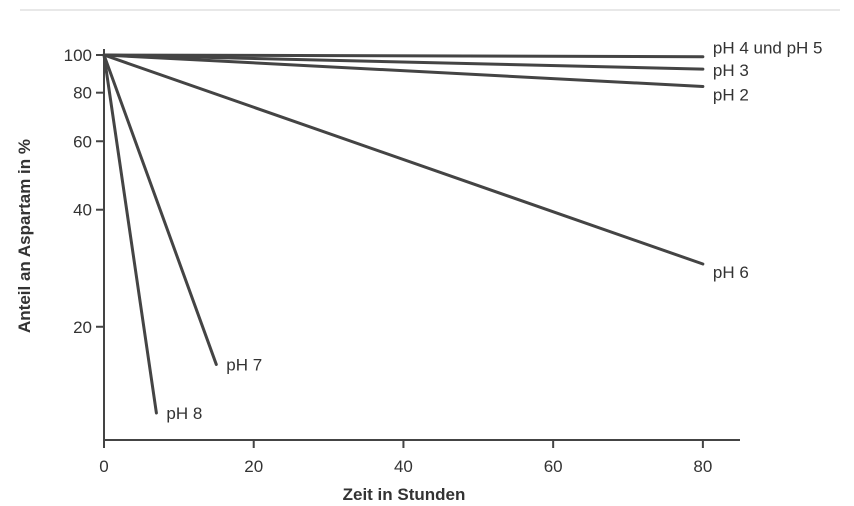  Describe the element at coordinates (24, 236) in the screenshot. I see `y-axis-title: Anteil an Aspartam in %` at that location.